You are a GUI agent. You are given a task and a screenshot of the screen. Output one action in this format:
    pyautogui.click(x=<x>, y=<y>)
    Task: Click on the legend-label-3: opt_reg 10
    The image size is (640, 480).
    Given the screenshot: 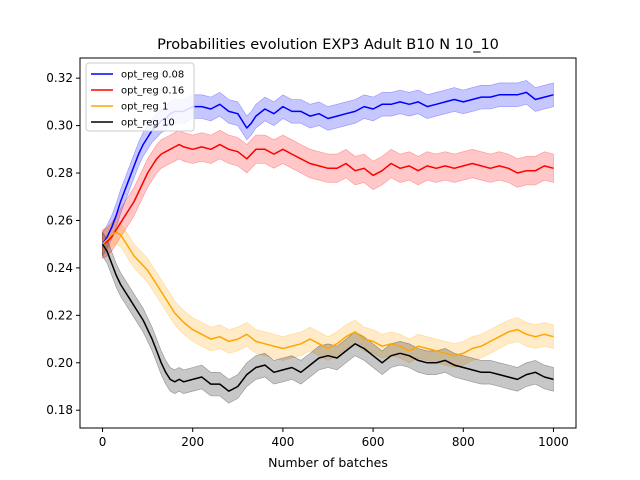 What is the action you would take?
    pyautogui.click(x=148, y=123)
    